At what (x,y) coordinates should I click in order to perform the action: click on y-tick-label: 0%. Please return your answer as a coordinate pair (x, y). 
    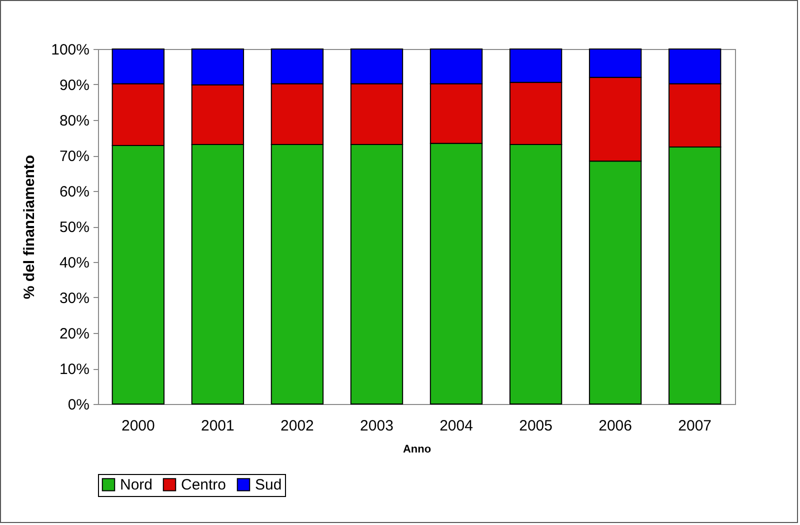
    Looking at the image, I should click on (79, 405).